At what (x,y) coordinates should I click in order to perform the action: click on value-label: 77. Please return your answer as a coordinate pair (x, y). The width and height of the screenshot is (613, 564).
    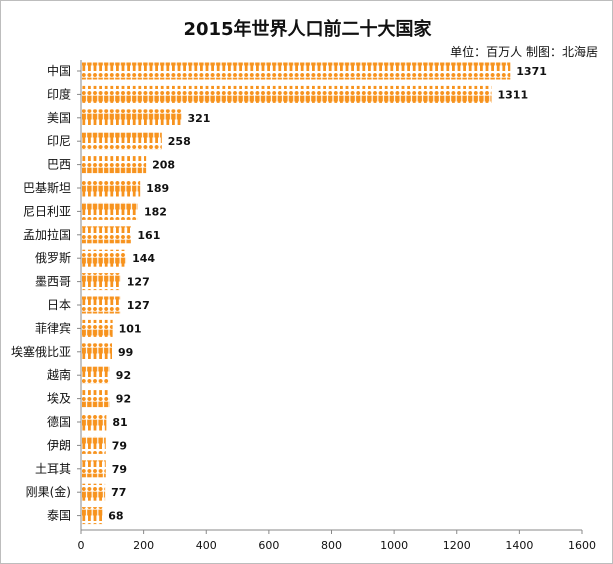
    Looking at the image, I should click on (118, 492).